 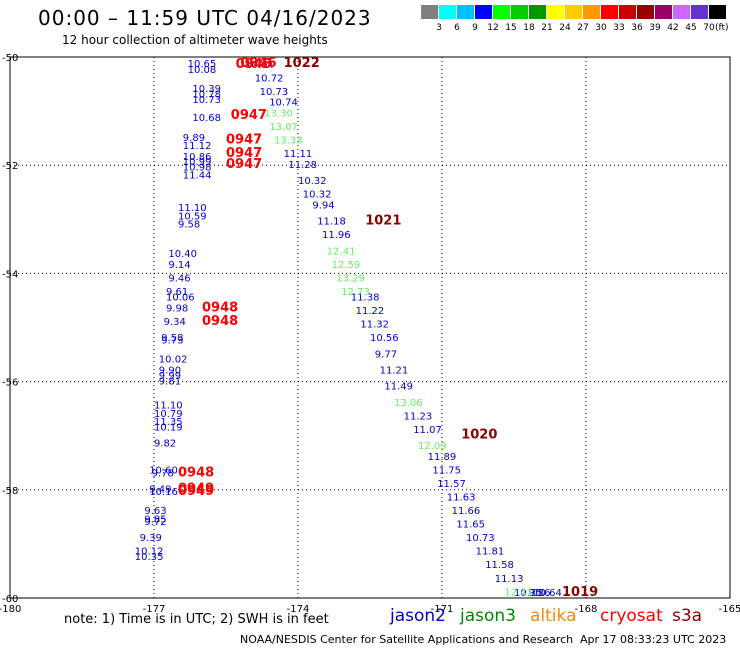 I want to click on y-tick-label: -52, so click(x=10, y=166).